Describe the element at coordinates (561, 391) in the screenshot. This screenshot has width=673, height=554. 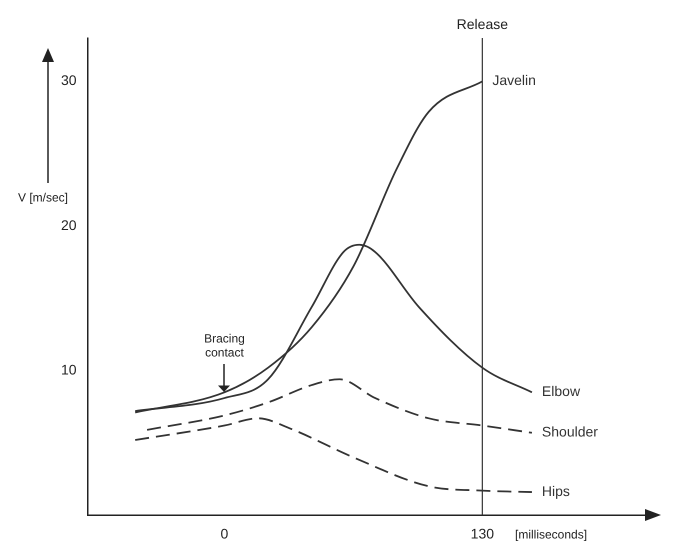
I see `series-label: Elbow` at that location.